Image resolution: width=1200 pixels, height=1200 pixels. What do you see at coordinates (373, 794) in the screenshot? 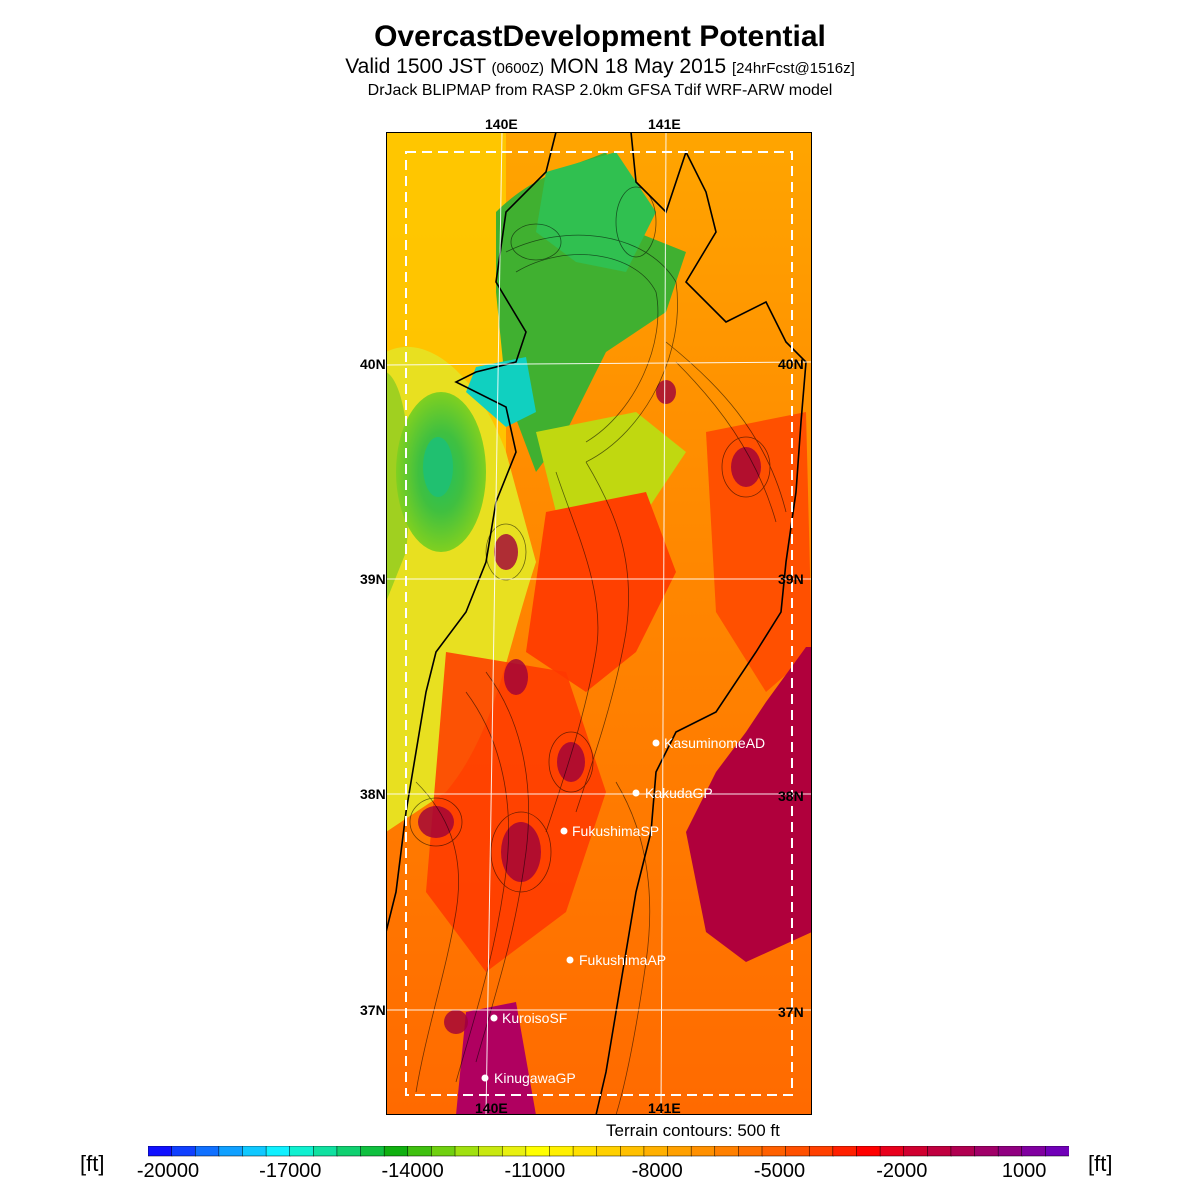
I see `left-label-38n: 38N` at bounding box center [373, 794].